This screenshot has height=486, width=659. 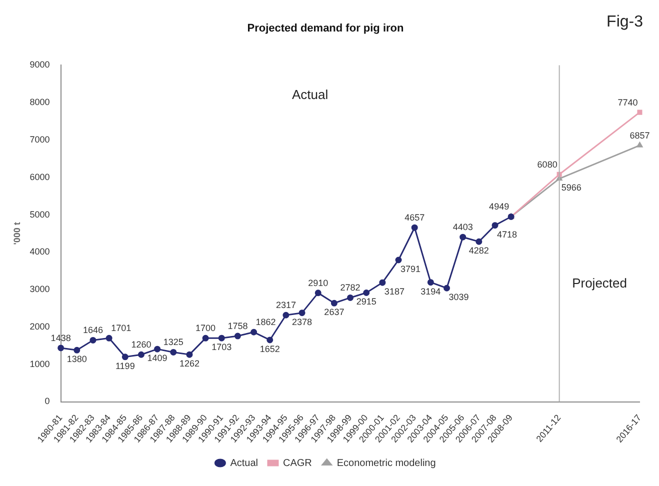 What do you see at coordinates (40, 102) in the screenshot?
I see `y-tick-label: 8000` at bounding box center [40, 102].